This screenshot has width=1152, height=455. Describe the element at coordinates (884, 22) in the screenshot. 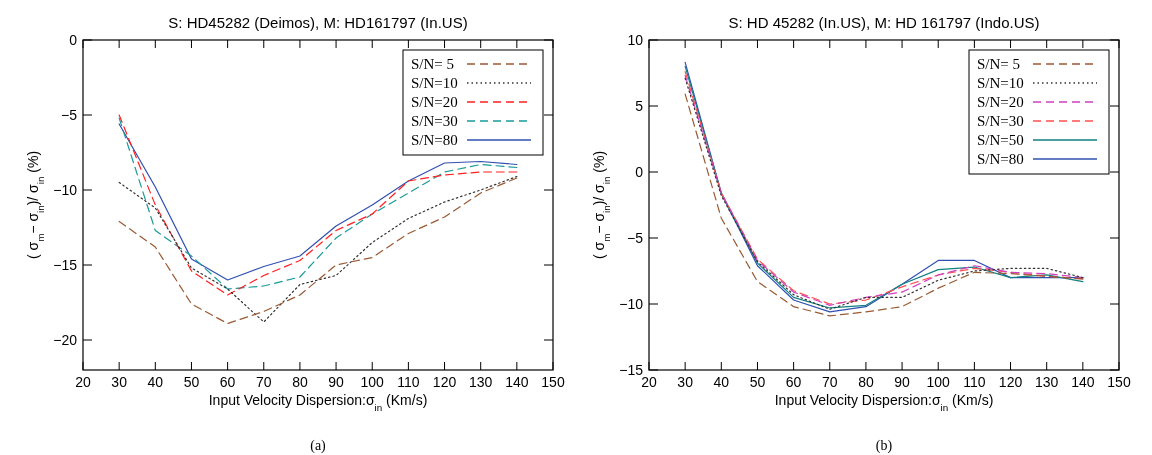

I see `chart-title: S: HD 45282 (In.US), M: HD 161797 (Indo.US)` at that location.